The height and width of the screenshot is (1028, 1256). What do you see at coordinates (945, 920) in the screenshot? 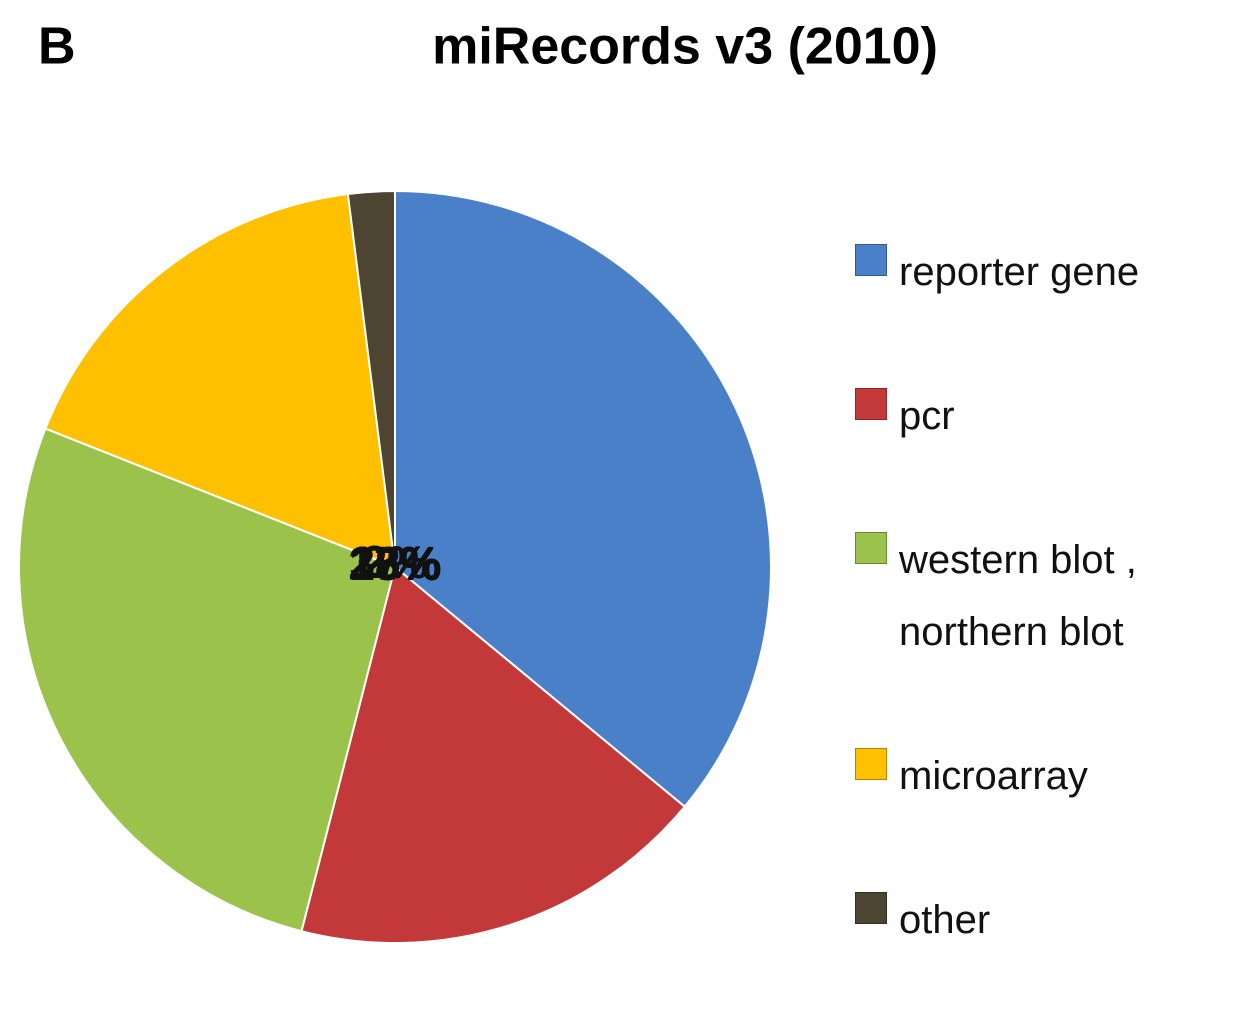
I see `legend-label: other` at bounding box center [945, 920].